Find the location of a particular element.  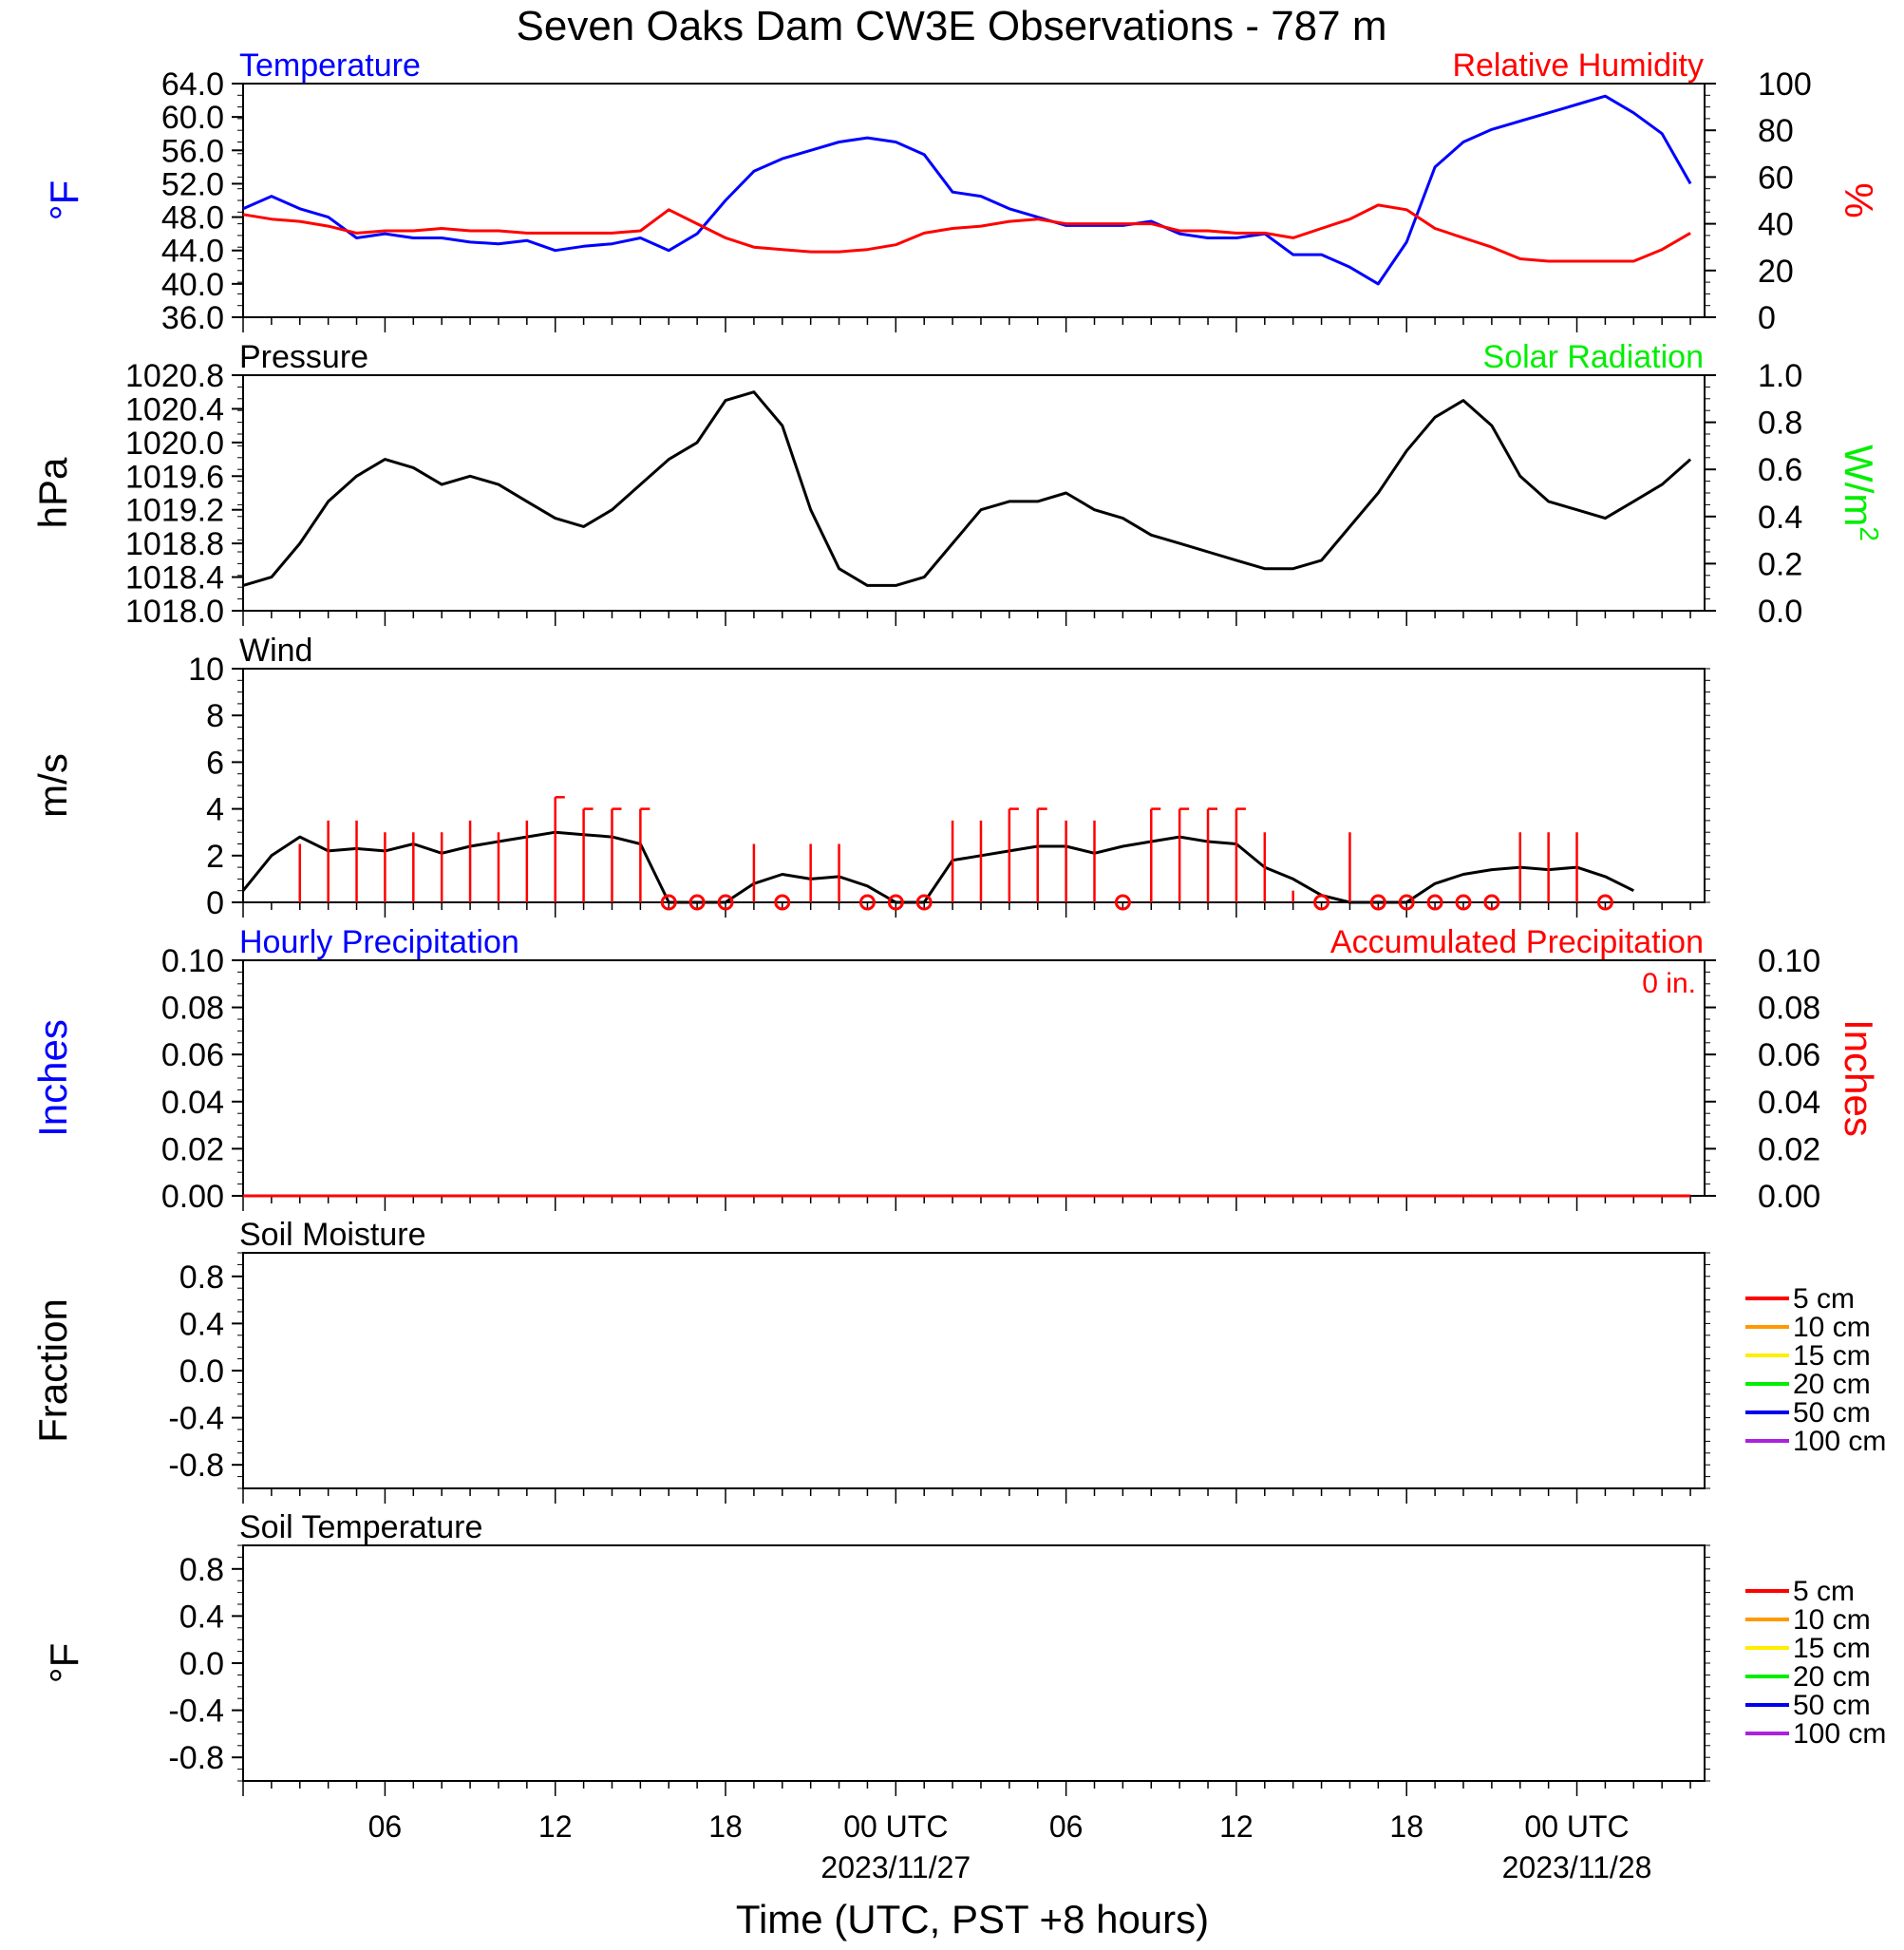

panel-title-left: Hourly Precipitation is located at coordinates (379, 942).